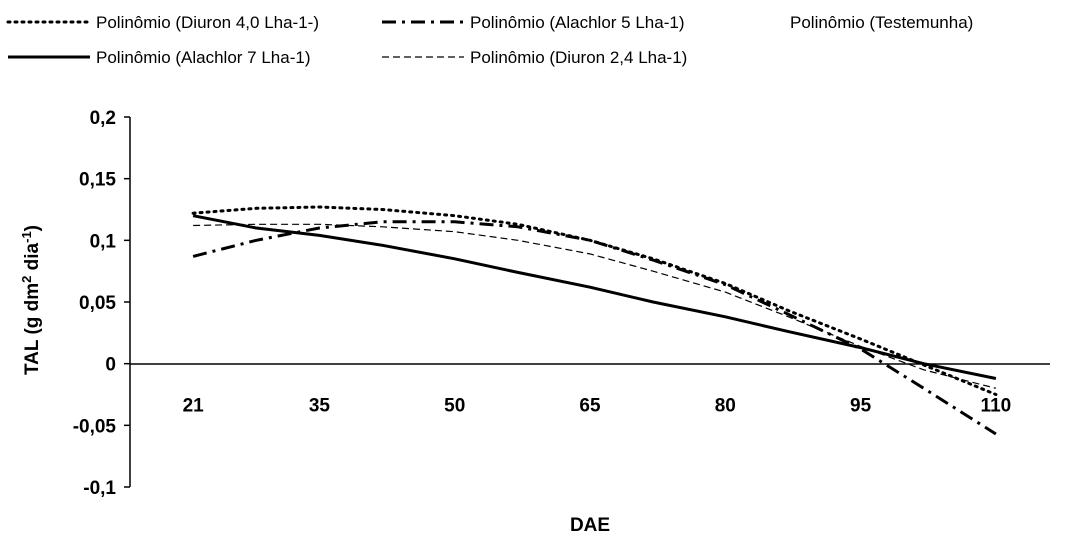 Image resolution: width=1074 pixels, height=542 pixels. What do you see at coordinates (320, 406) in the screenshot?
I see `x-tick-label: 35` at bounding box center [320, 406].